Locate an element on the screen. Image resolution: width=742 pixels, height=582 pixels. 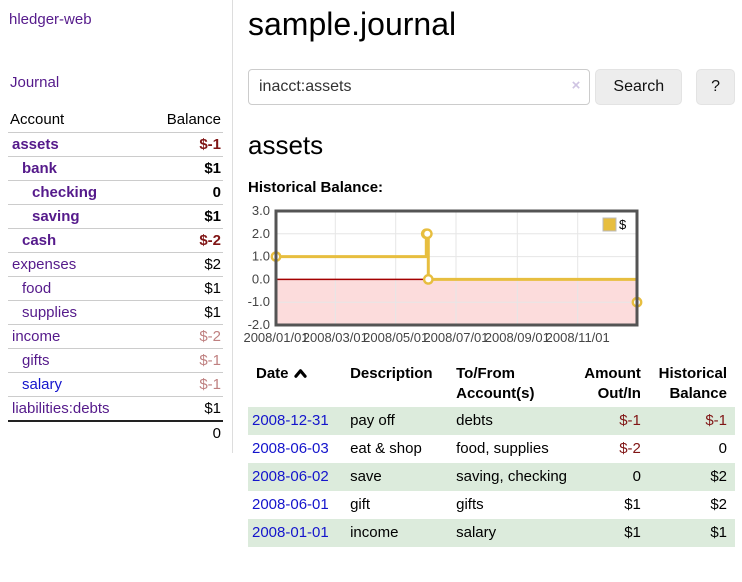
accounts-total-row: 0 is located at coordinates (115, 432).